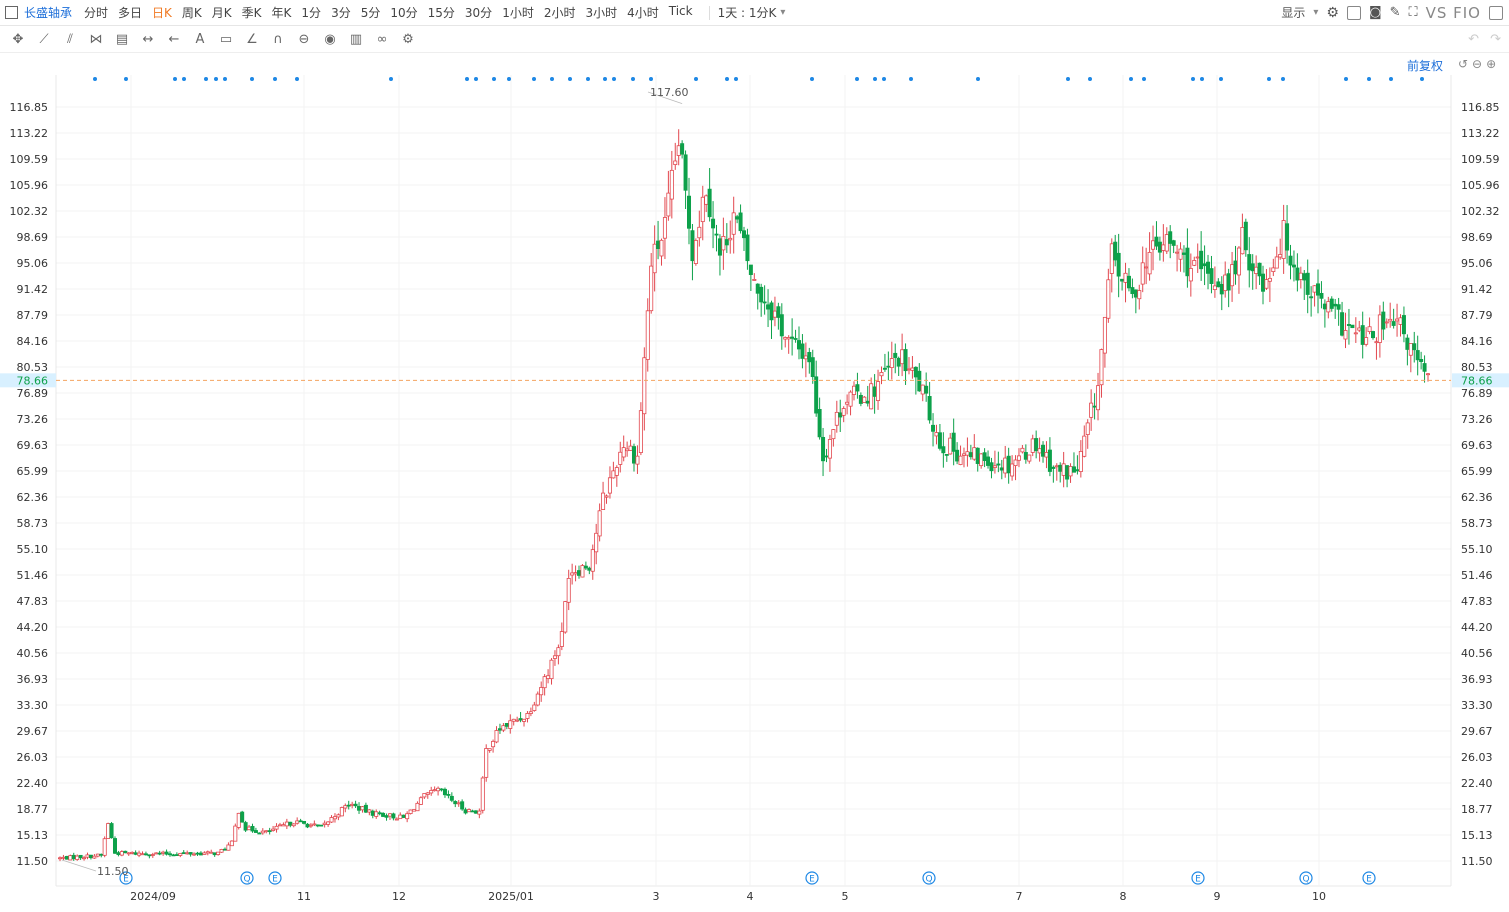  Describe the element at coordinates (478, 13) in the screenshot. I see `period-tab: 30分` at that location.